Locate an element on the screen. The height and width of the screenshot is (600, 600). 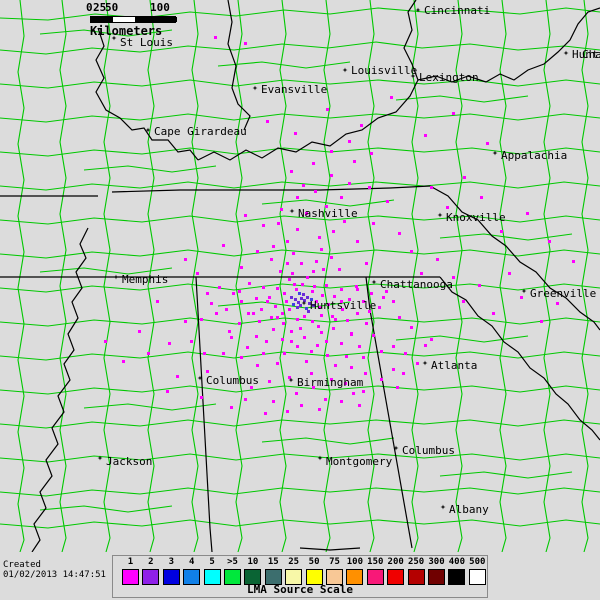
city-label-louisville: Louisville is located at coordinates (384, 70).